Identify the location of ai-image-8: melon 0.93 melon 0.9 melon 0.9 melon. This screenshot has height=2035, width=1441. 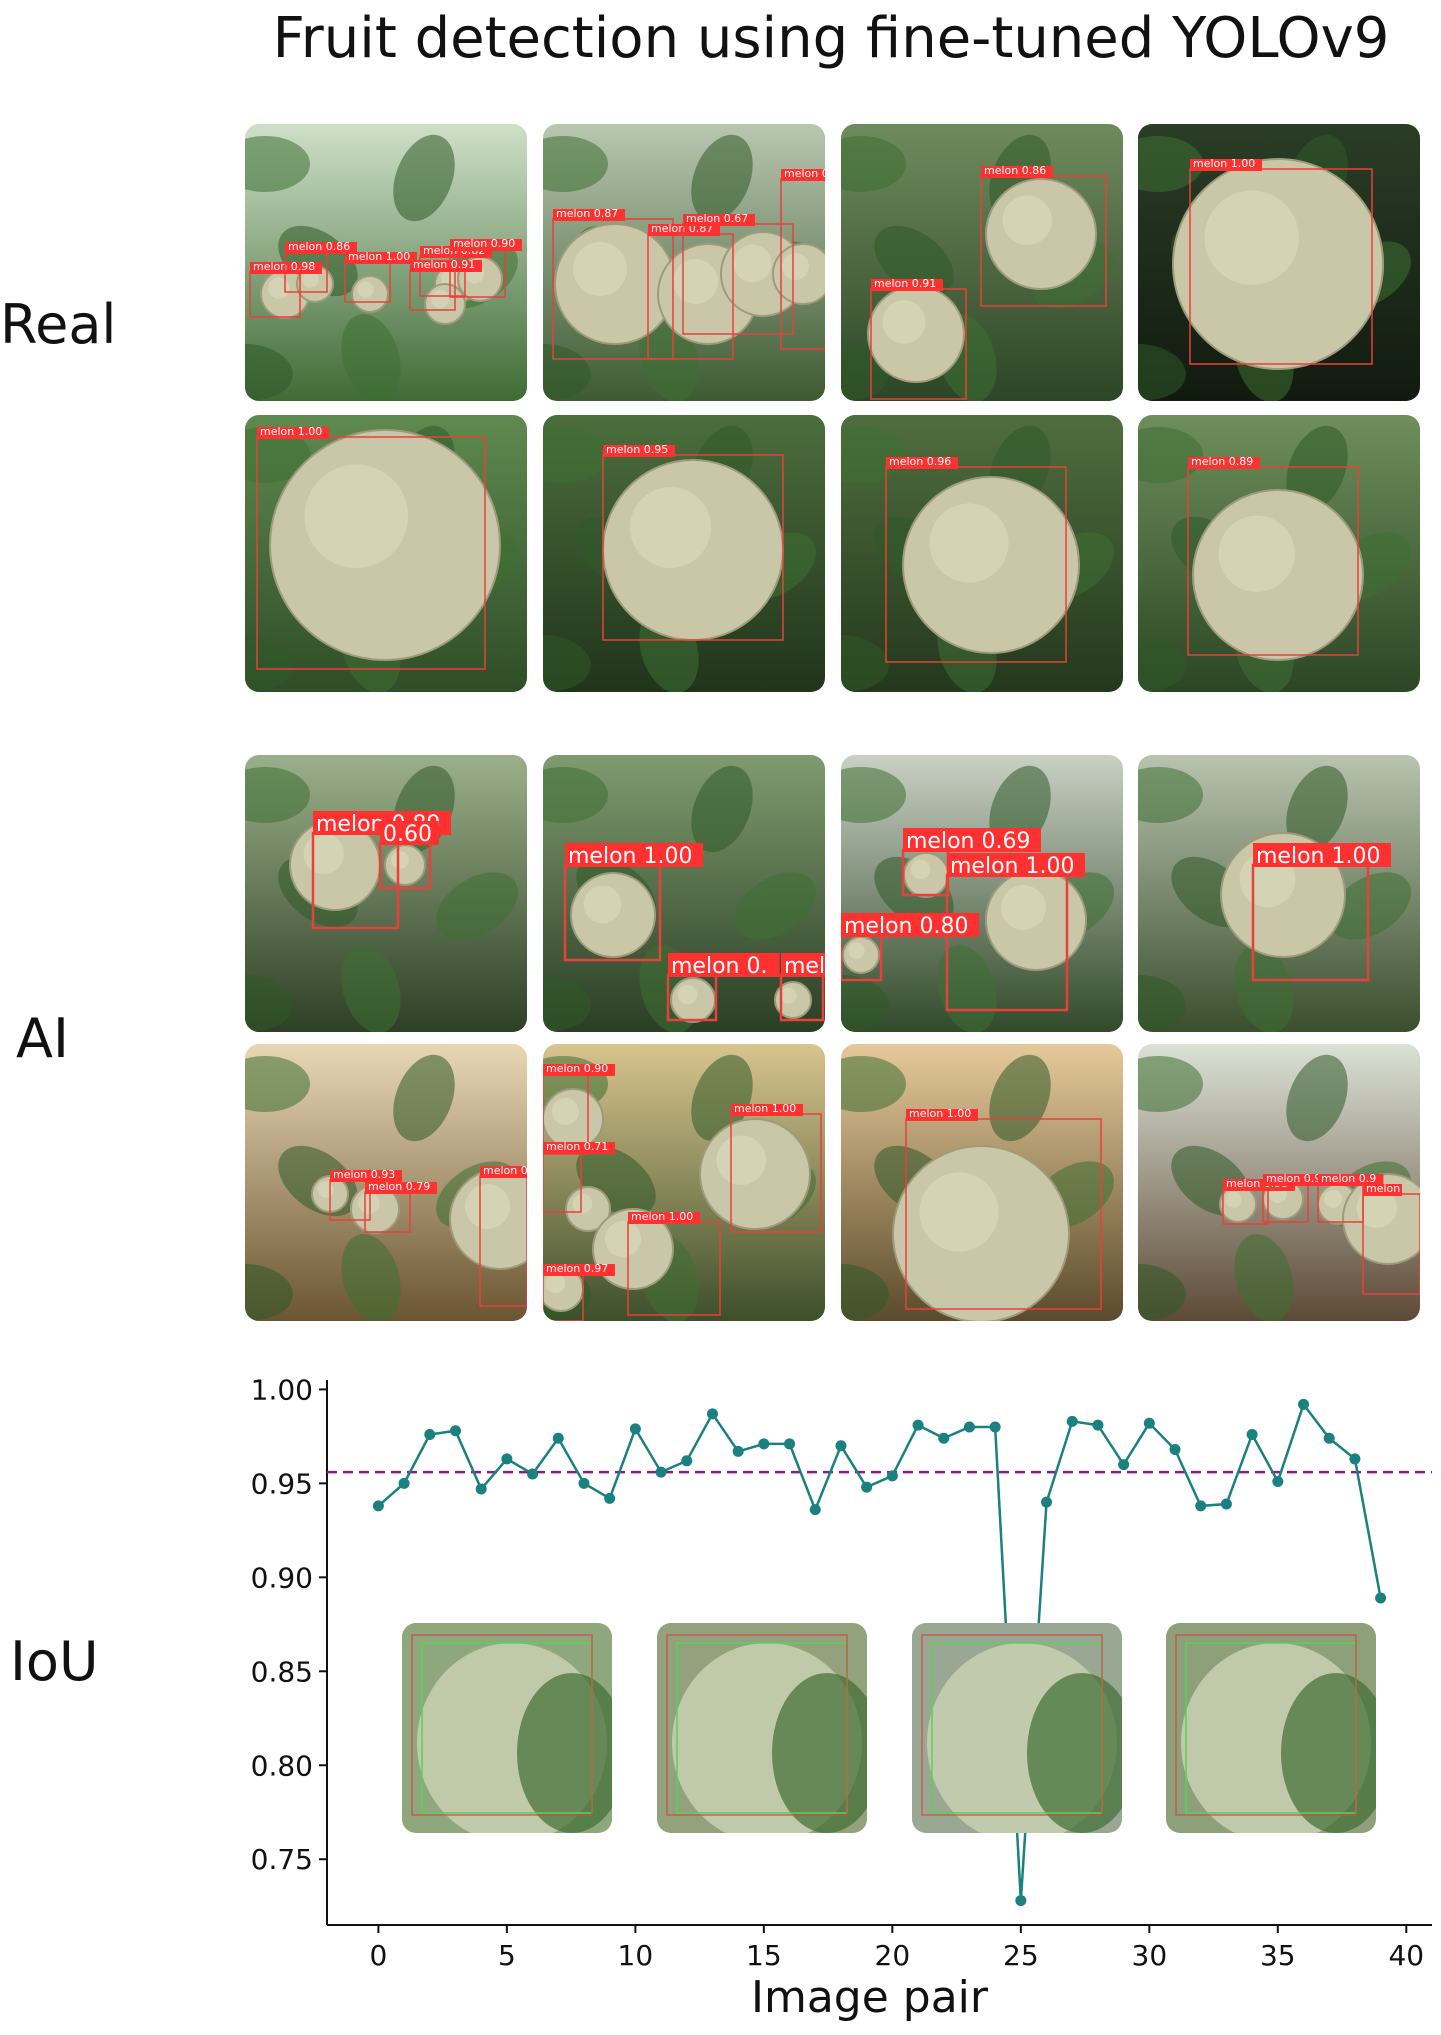
(1279, 1182).